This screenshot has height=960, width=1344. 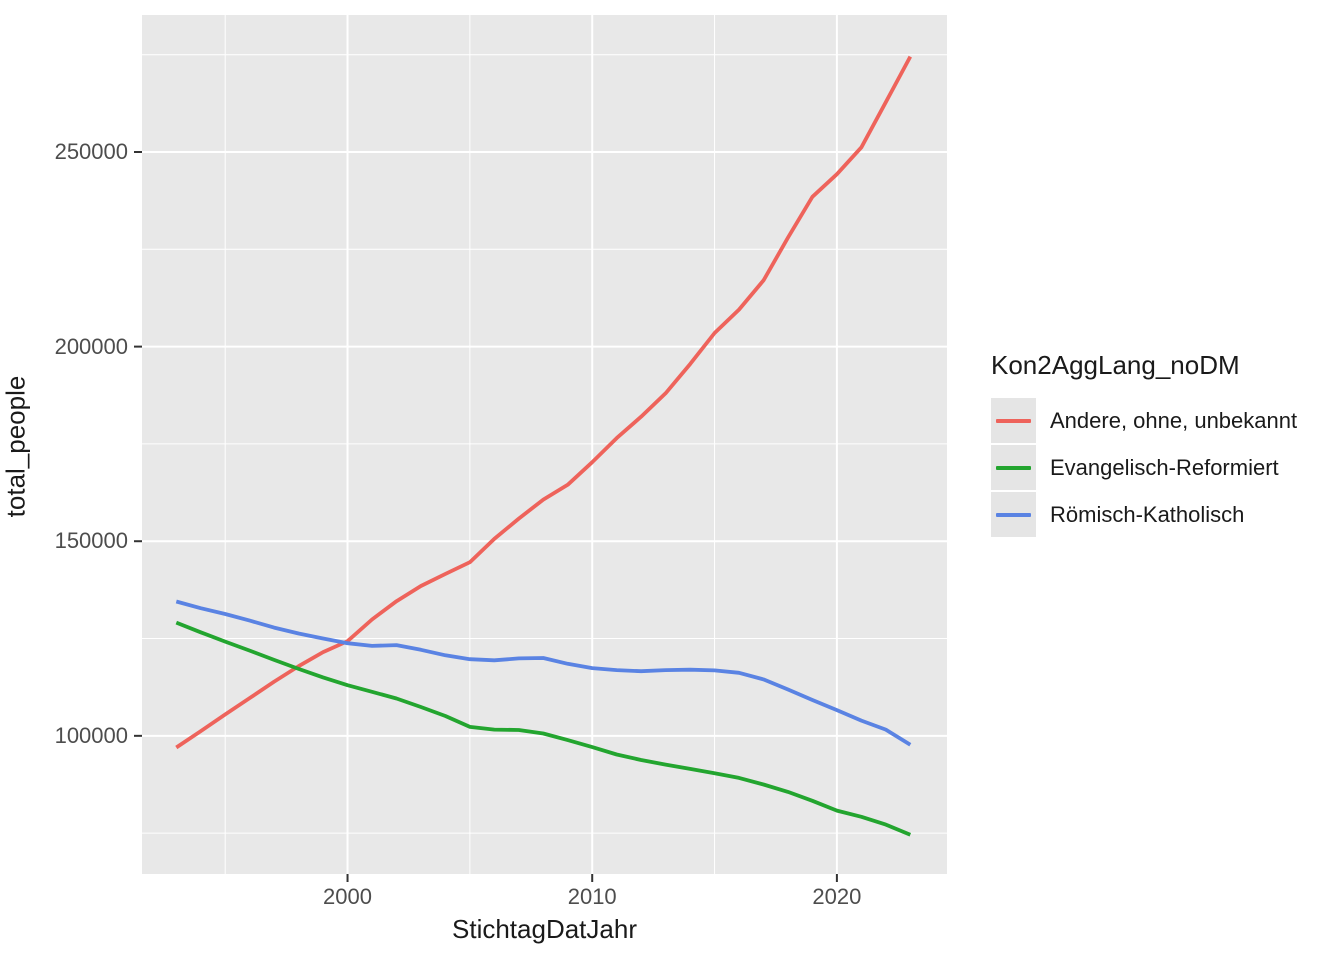 I want to click on y-axis-title: total_people, so click(x=15, y=446).